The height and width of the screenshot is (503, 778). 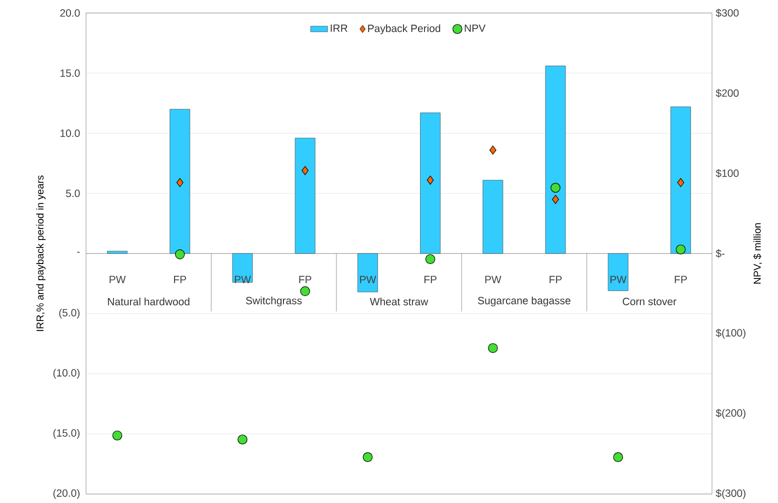 What do you see at coordinates (731, 333) in the screenshot?
I see `y2-tick-label: $(100)` at bounding box center [731, 333].